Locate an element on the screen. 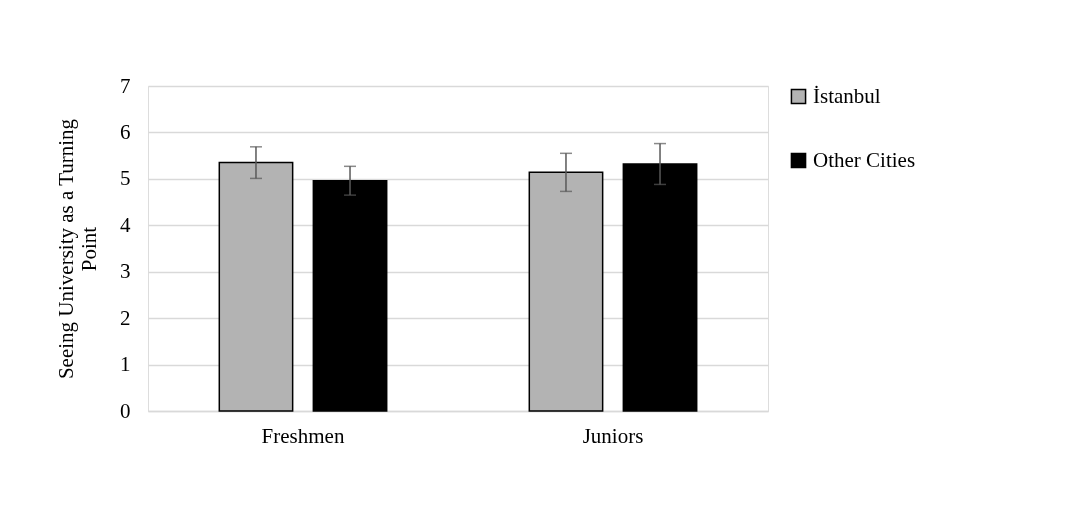 Image resolution: width=1075 pixels, height=523 pixels. y-axis-title: Seeing University as a Turning Point is located at coordinates (77, 249).